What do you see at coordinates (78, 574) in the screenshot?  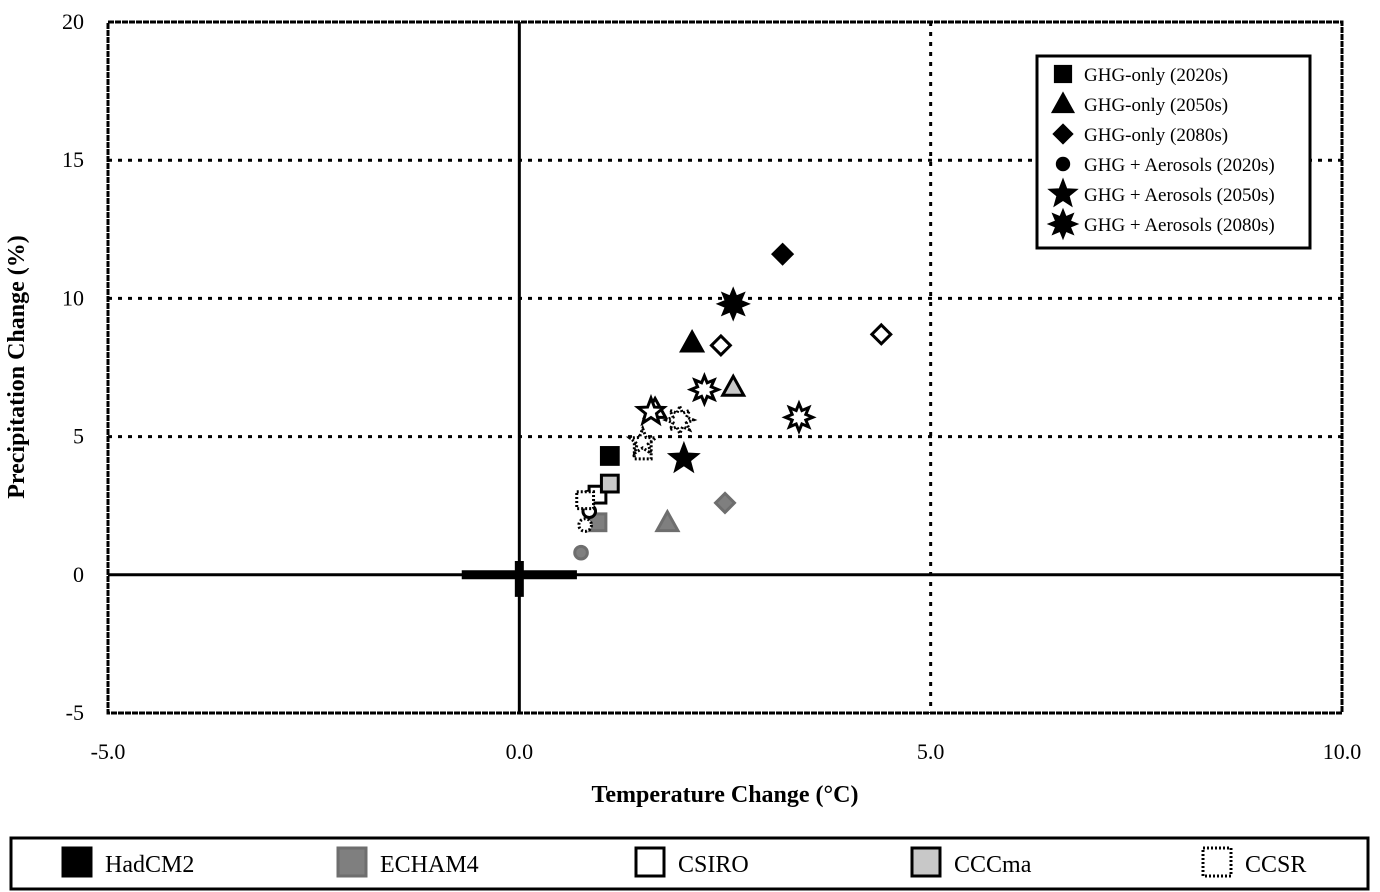 I see `y-tick-label: 0` at bounding box center [78, 574].